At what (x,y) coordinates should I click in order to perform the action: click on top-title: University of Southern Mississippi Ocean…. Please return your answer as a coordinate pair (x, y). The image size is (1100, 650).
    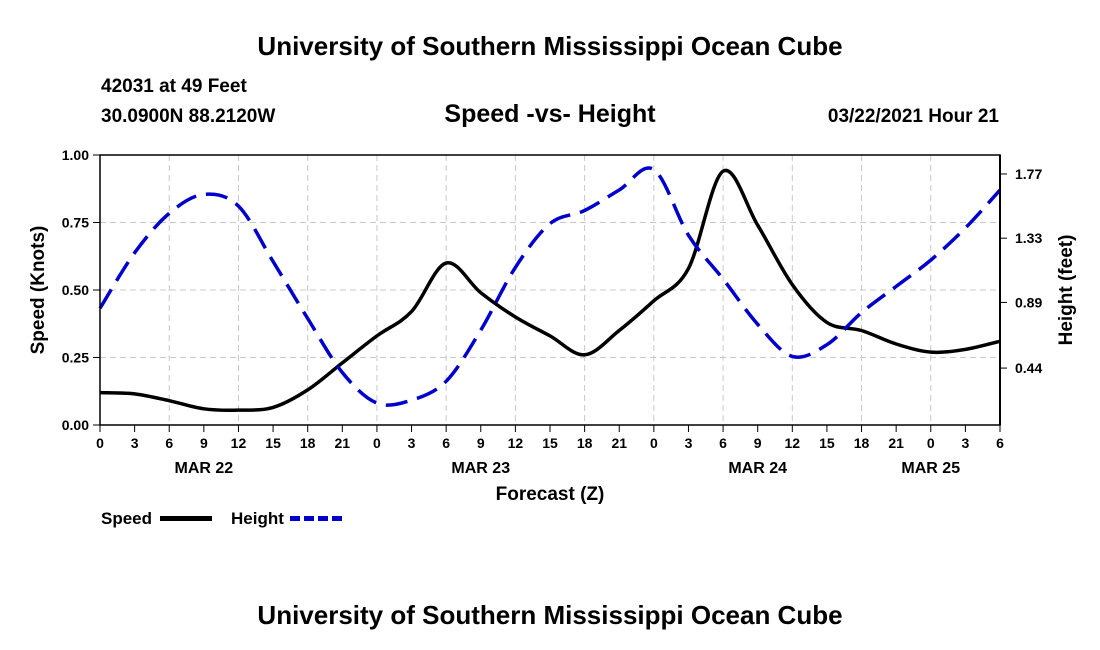
    Looking at the image, I should click on (550, 46).